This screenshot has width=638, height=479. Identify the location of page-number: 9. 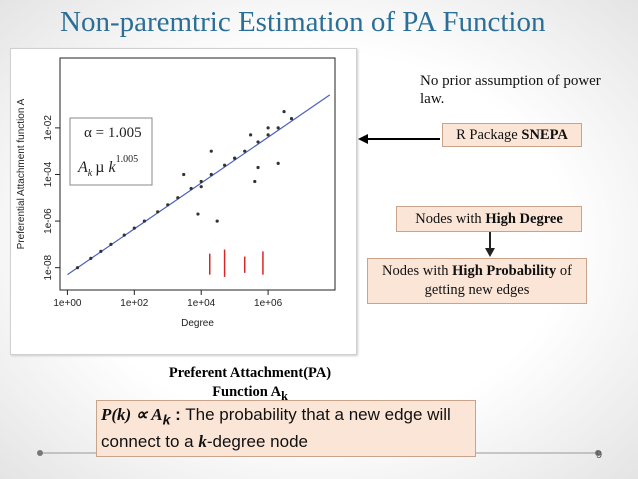
(599, 455).